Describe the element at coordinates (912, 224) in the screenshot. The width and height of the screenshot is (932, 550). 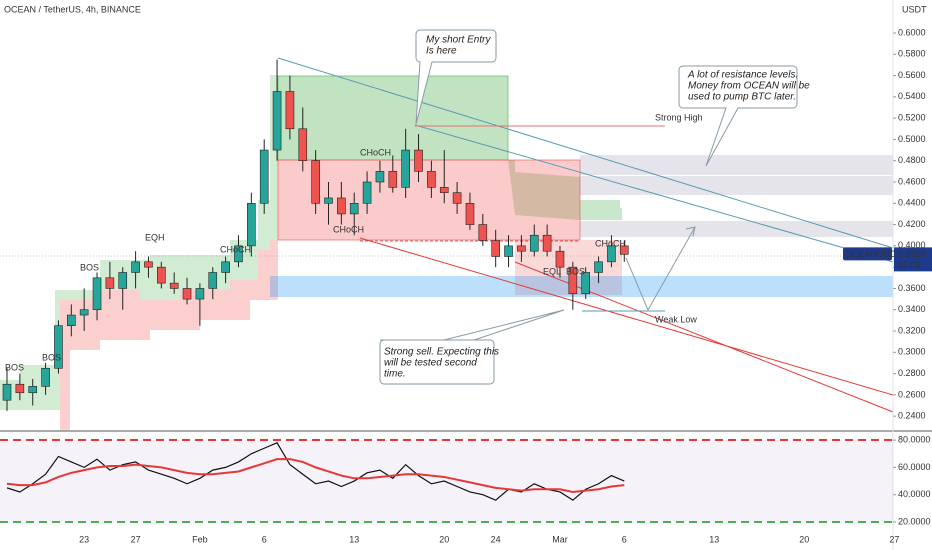
I see `y-tick-label: 0.4200` at that location.